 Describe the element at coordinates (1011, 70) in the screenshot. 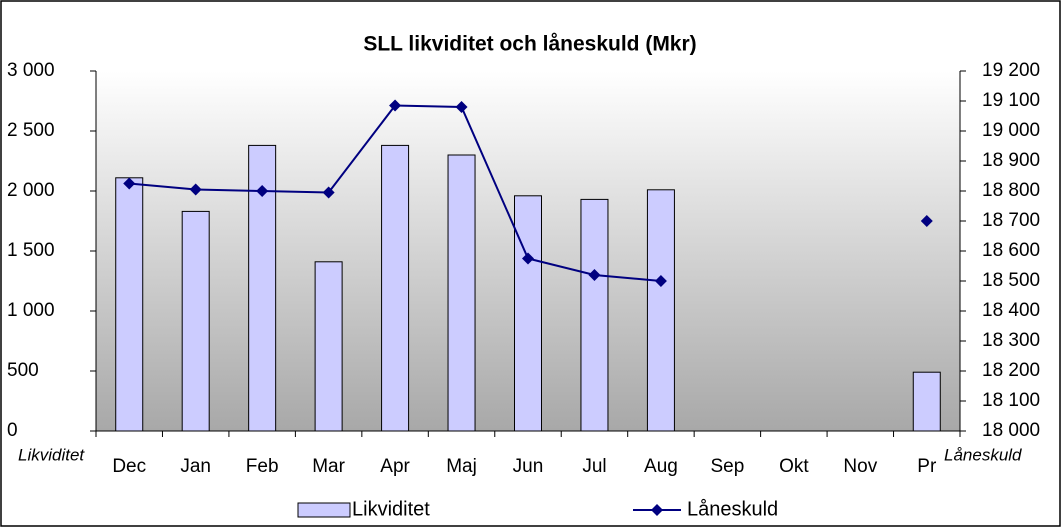

I see `y2-tick-label: 19 200` at that location.